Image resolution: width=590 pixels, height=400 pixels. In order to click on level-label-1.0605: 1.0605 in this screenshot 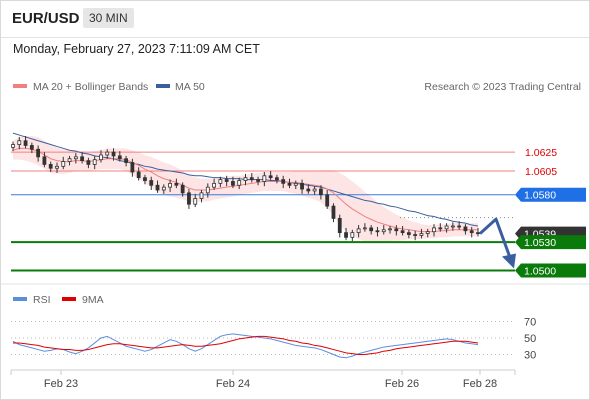, I will do `click(541, 172)`.